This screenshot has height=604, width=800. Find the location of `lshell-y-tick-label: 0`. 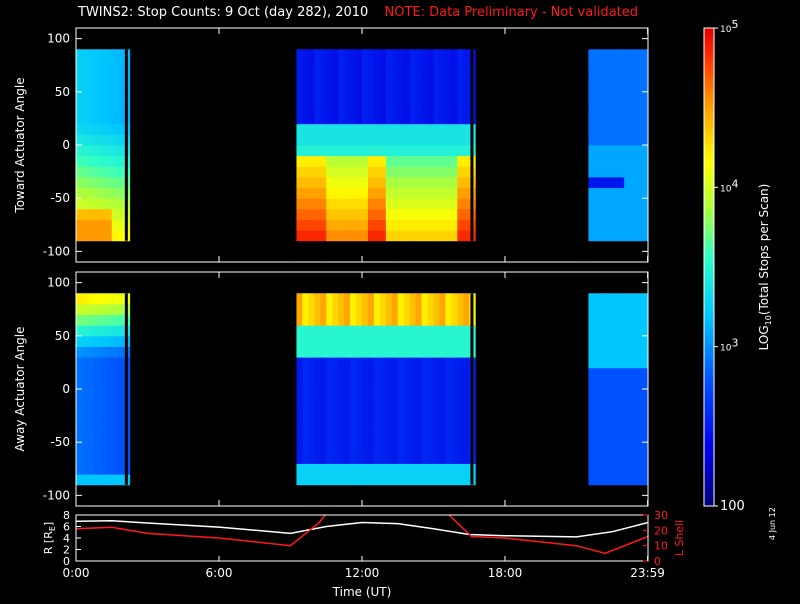

lshell-y-tick-label: 0 is located at coordinates (657, 561).